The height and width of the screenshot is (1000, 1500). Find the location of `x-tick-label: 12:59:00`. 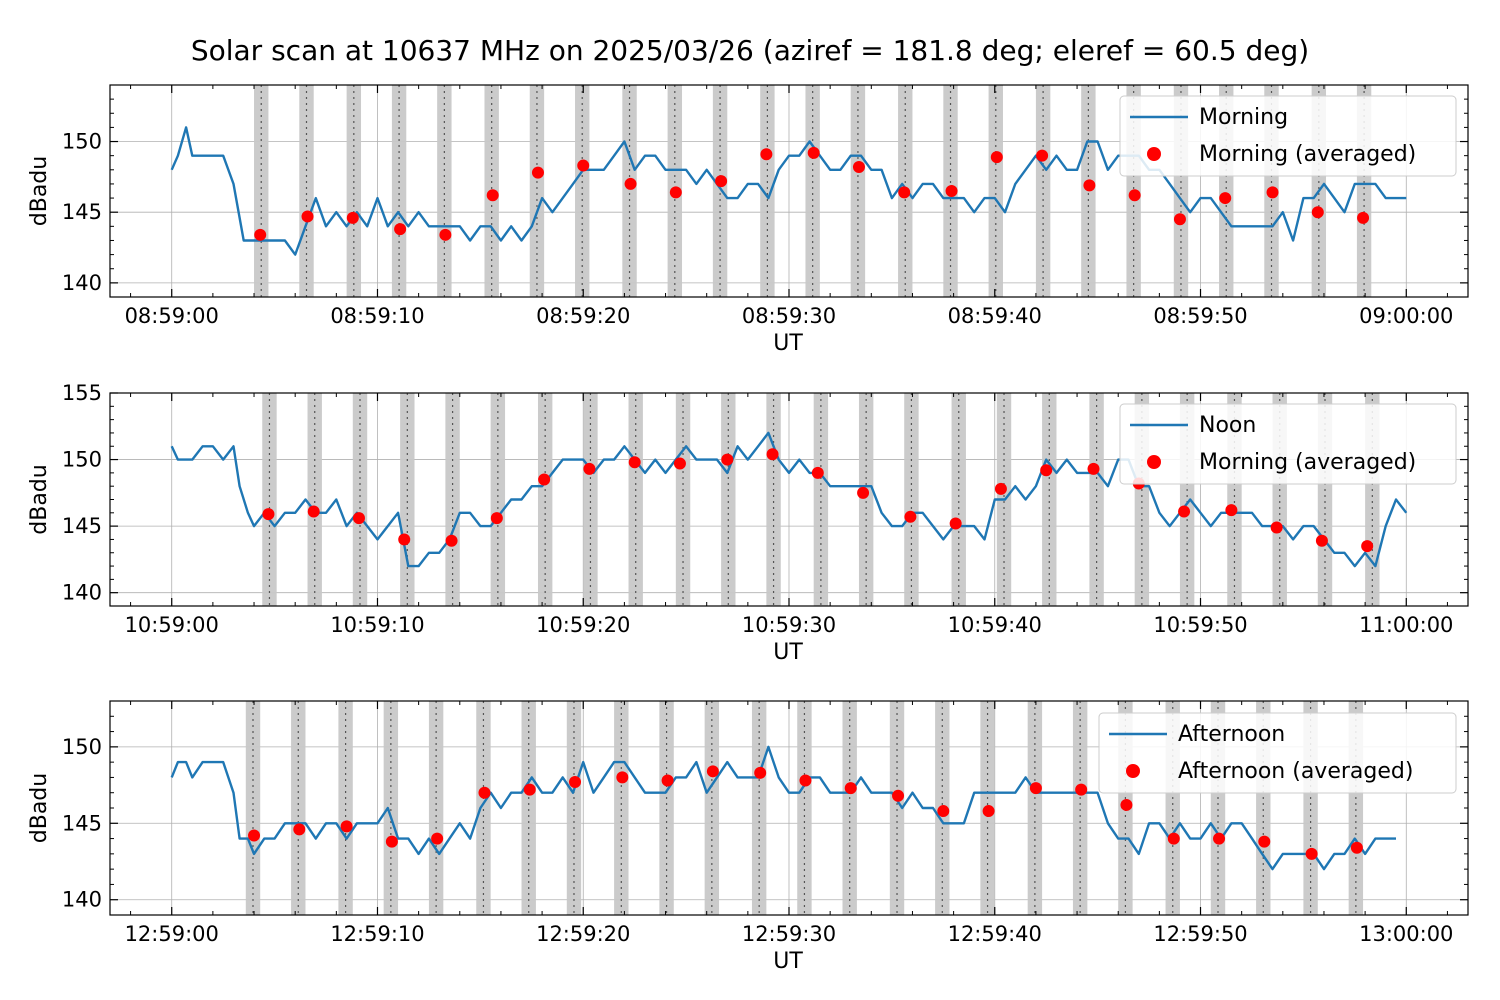

x-tick-label: 12:59:00 is located at coordinates (172, 934).